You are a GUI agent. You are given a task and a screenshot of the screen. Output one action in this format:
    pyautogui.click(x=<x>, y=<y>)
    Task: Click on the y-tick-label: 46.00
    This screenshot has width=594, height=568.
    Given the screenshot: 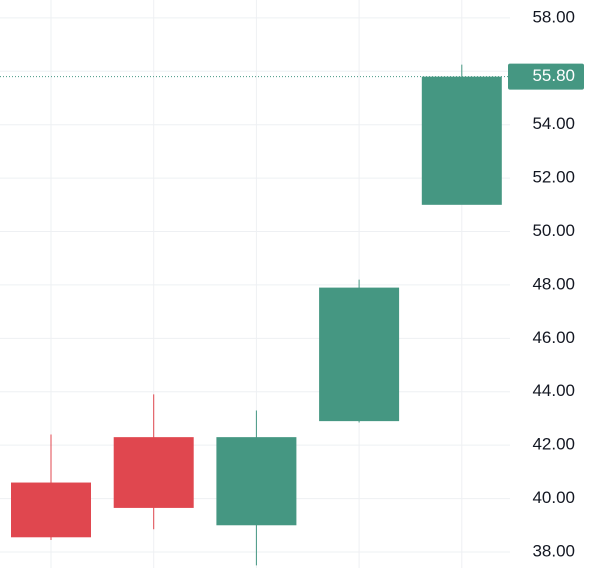 What is the action you would take?
    pyautogui.click(x=553, y=337)
    